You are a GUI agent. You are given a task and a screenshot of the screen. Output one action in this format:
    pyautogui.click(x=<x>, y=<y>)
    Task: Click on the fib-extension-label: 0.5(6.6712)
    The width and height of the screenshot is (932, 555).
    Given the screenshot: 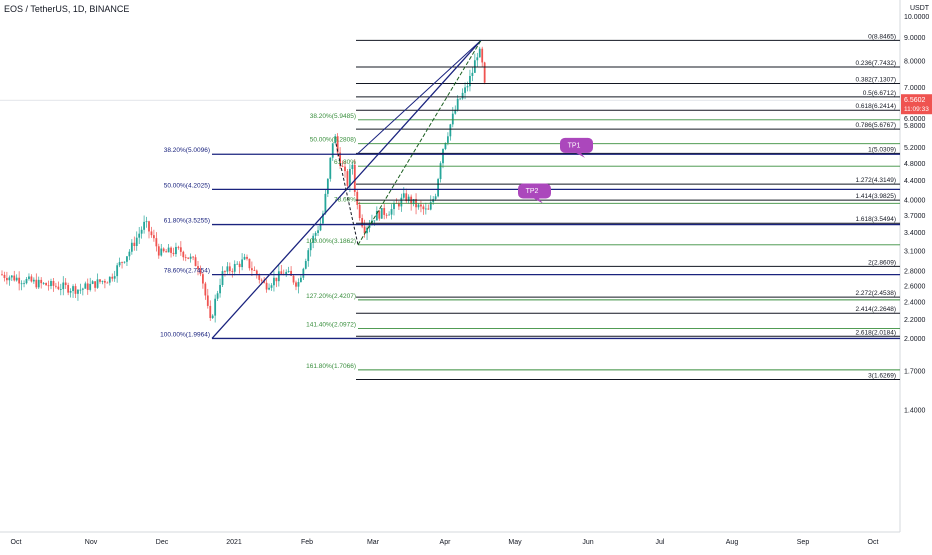 What is the action you would take?
    pyautogui.click(x=879, y=93)
    